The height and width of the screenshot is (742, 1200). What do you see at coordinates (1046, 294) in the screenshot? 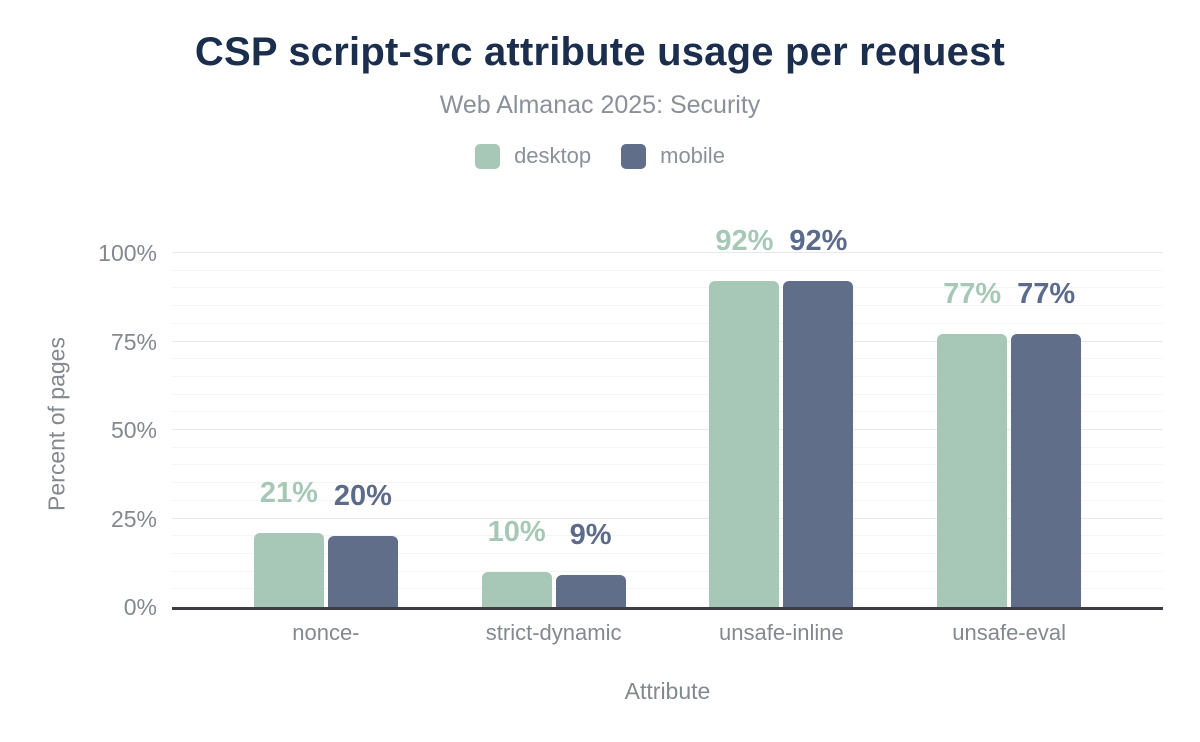
I see `bar-label-mobile-unsafe-eval: 77%` at bounding box center [1046, 294].